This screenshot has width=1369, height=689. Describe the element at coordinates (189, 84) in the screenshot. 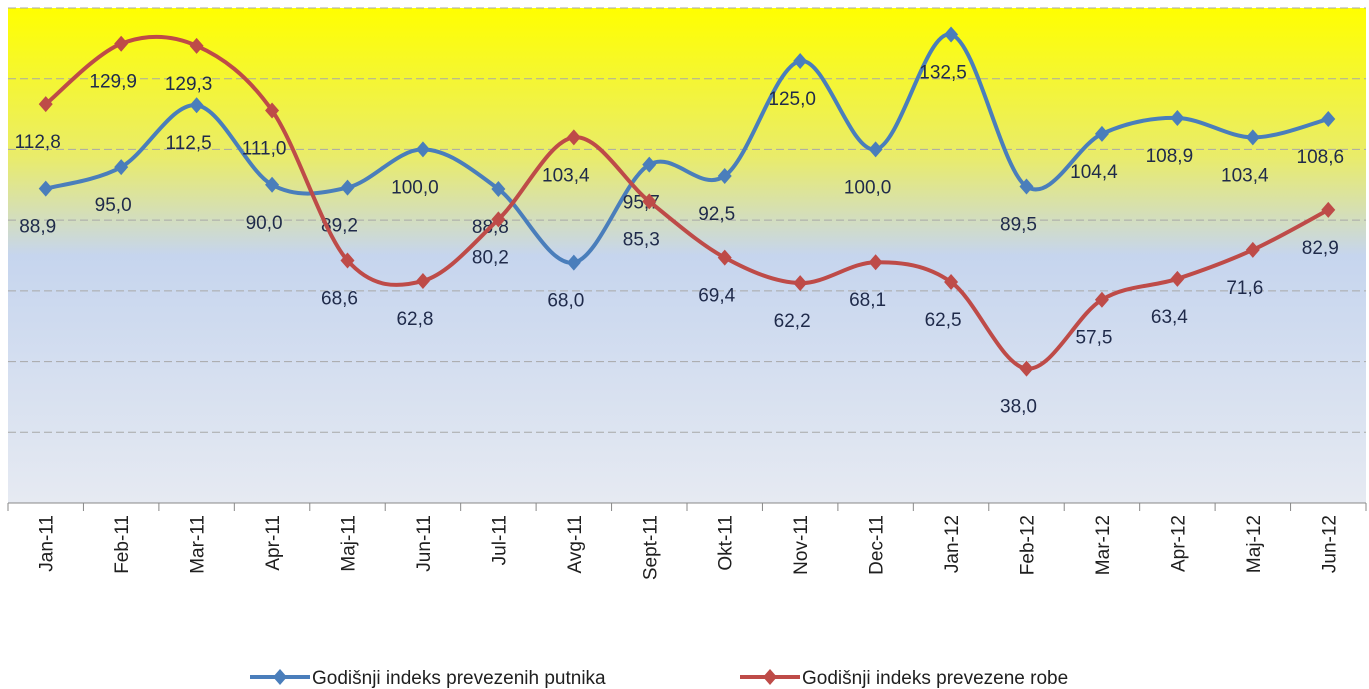

I see `data-label: 129,3` at that location.